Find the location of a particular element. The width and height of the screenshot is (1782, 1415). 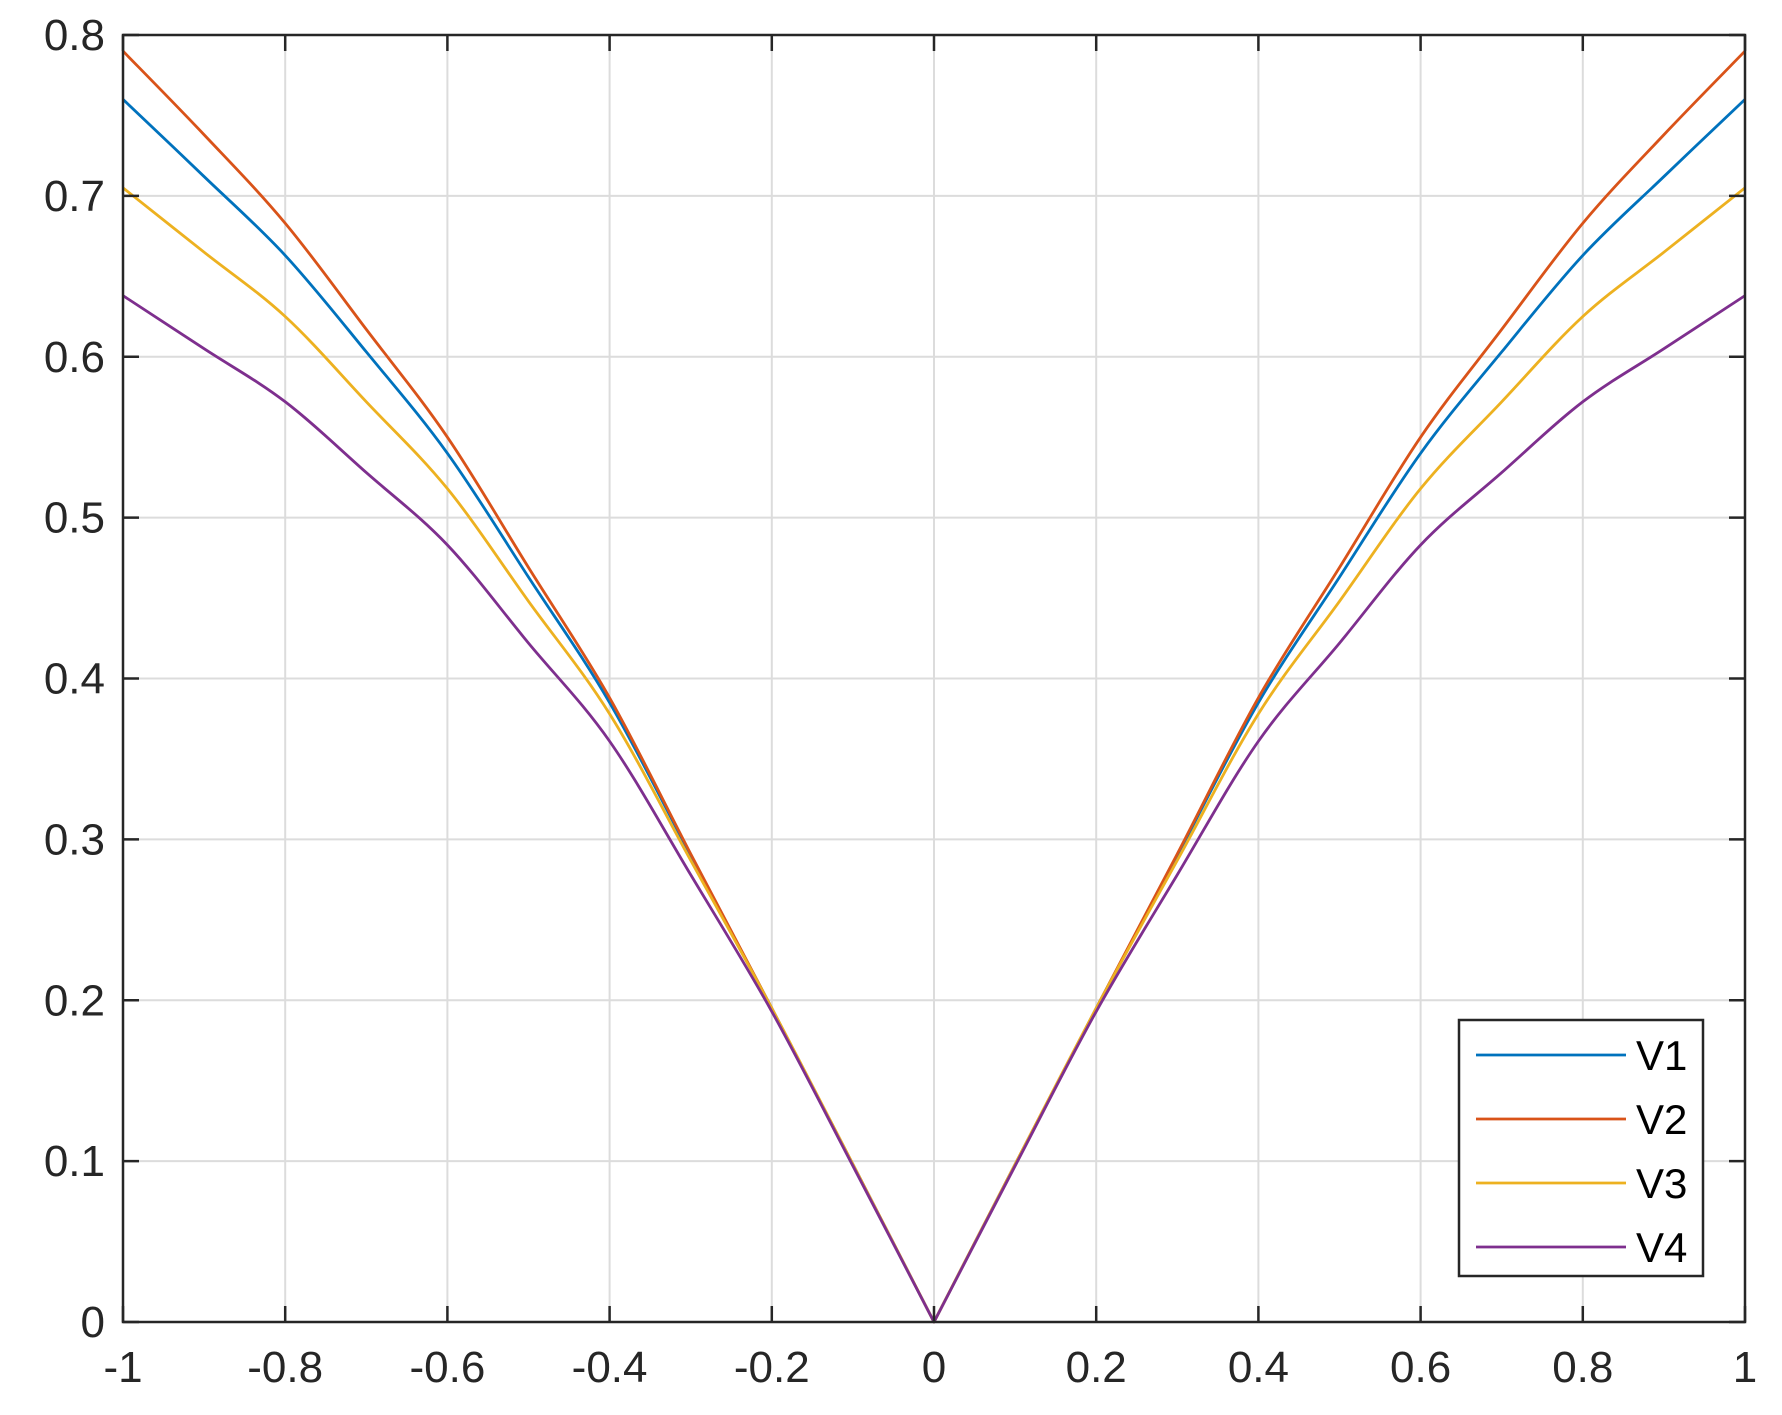

x-tick-label: -0.4 is located at coordinates (610, 1367).